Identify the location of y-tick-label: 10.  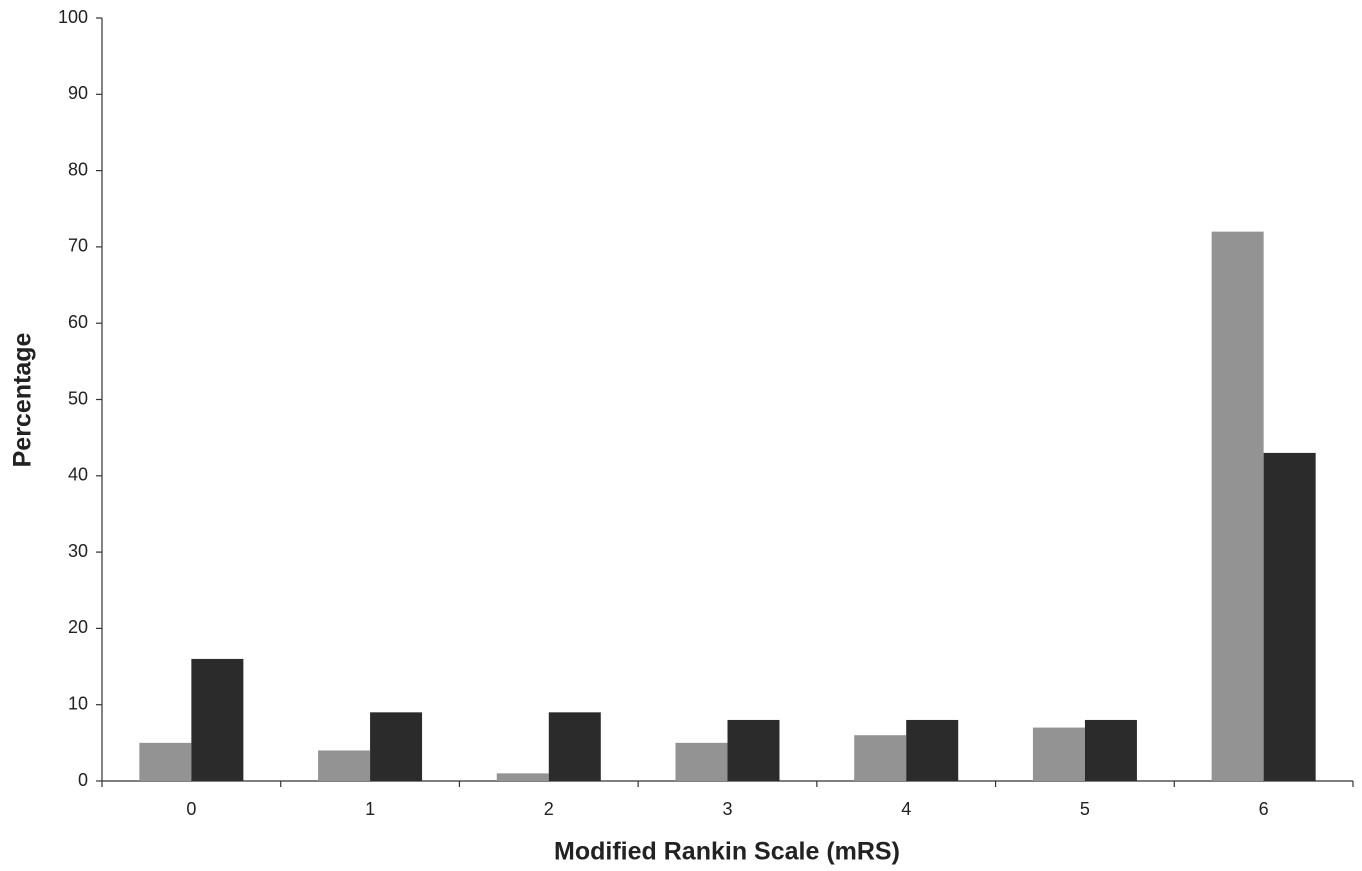
(78, 703).